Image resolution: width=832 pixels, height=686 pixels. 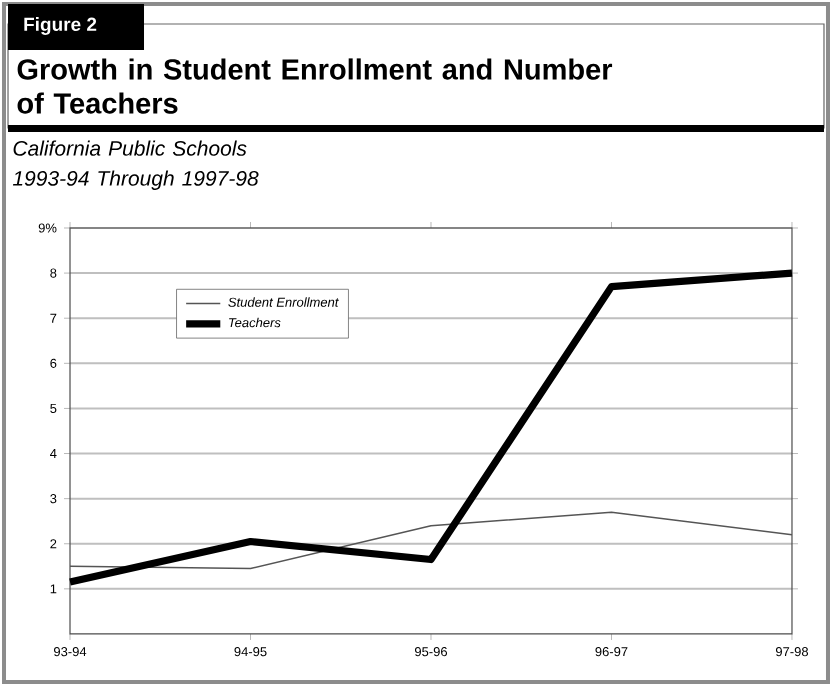 What do you see at coordinates (135, 165) in the screenshot?
I see `chart-subtitle: California Public Schools 1993-94 Through 1997-98` at bounding box center [135, 165].